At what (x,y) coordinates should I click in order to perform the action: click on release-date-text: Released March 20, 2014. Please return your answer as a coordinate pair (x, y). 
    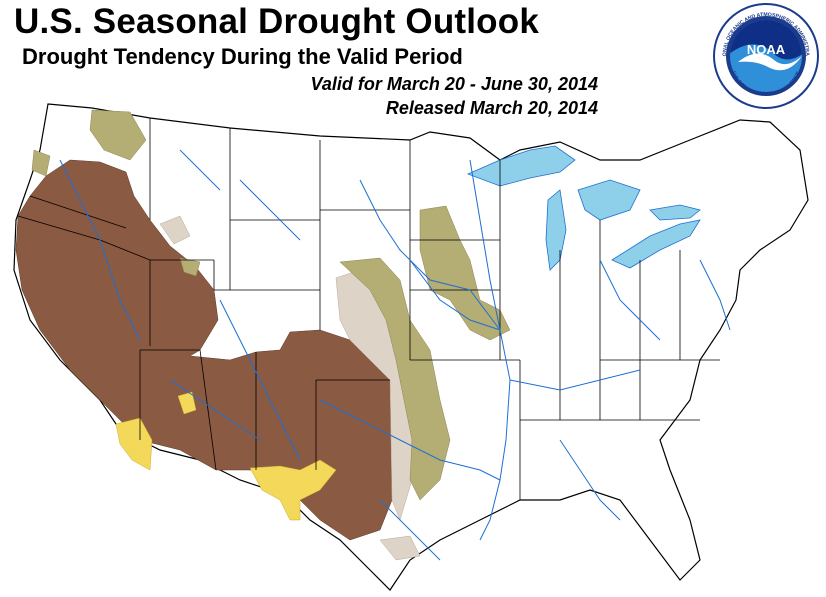
    Looking at the image, I should click on (491, 108).